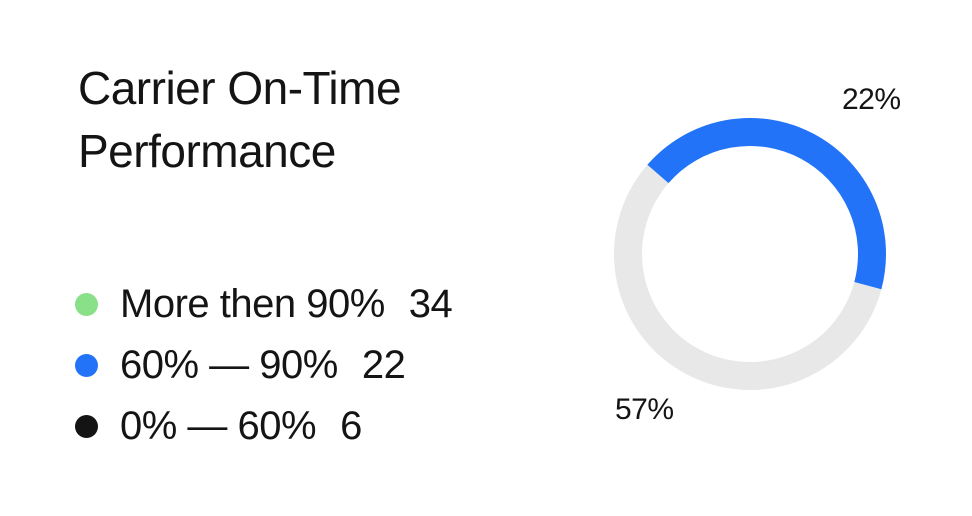 This screenshot has height=516, width=972. What do you see at coordinates (351, 425) in the screenshot?
I see `legend-value: 6` at bounding box center [351, 425].